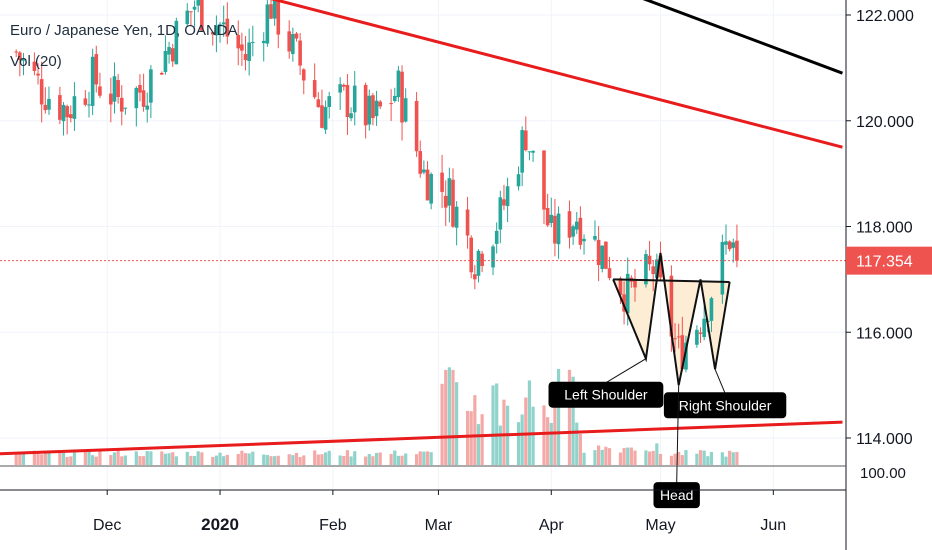 The height and width of the screenshot is (550, 932). What do you see at coordinates (743, 37) in the screenshot?
I see `channel-line` at bounding box center [743, 37].